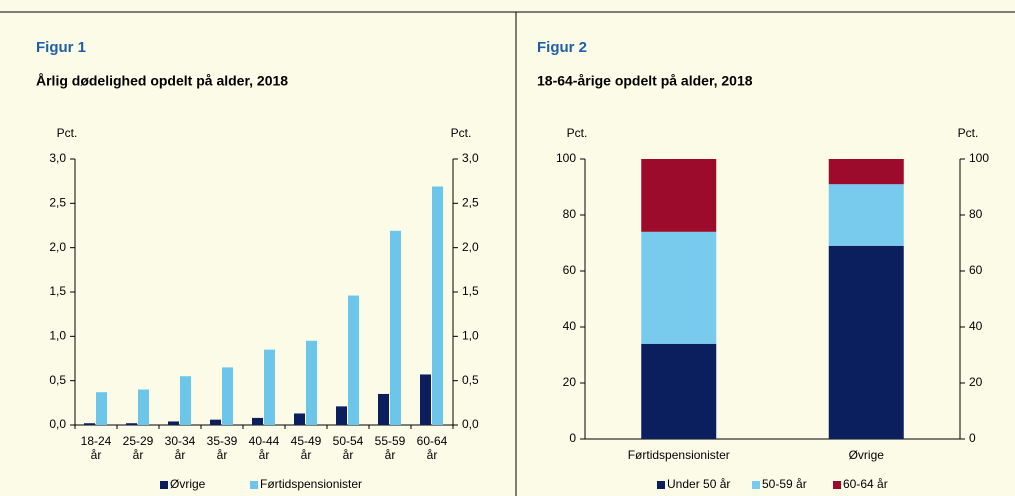 Image resolution: width=1015 pixels, height=496 pixels. I want to click on y-tick-label: 0, so click(572, 438).